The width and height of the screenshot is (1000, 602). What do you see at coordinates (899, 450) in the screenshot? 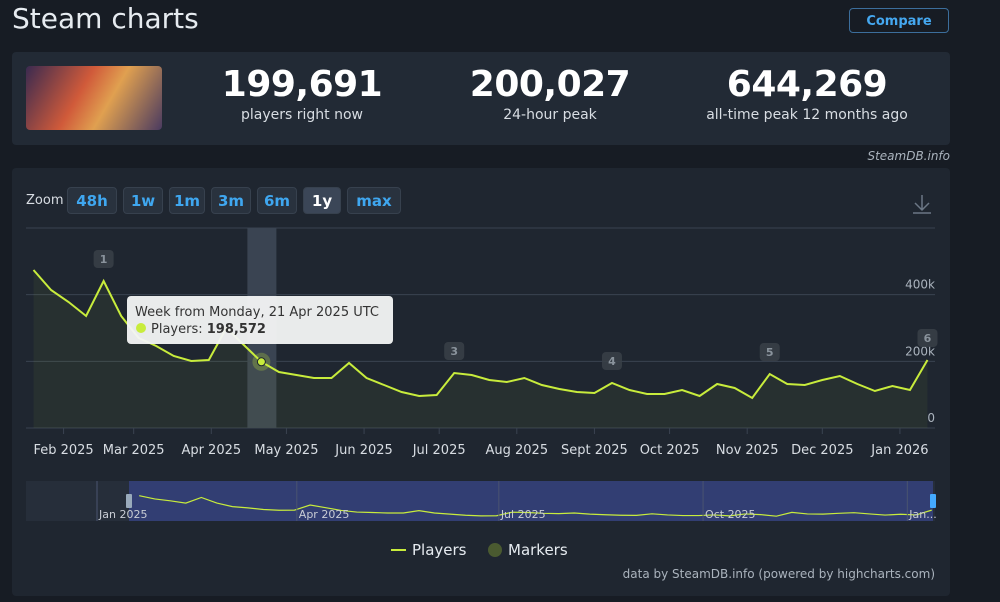
I see `x-tick-label: Jan 2026` at bounding box center [899, 450].